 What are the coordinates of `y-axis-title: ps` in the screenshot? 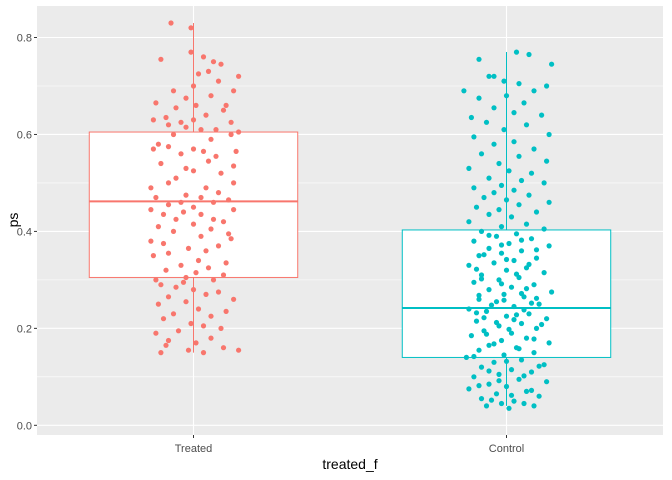 It's located at (13, 220).